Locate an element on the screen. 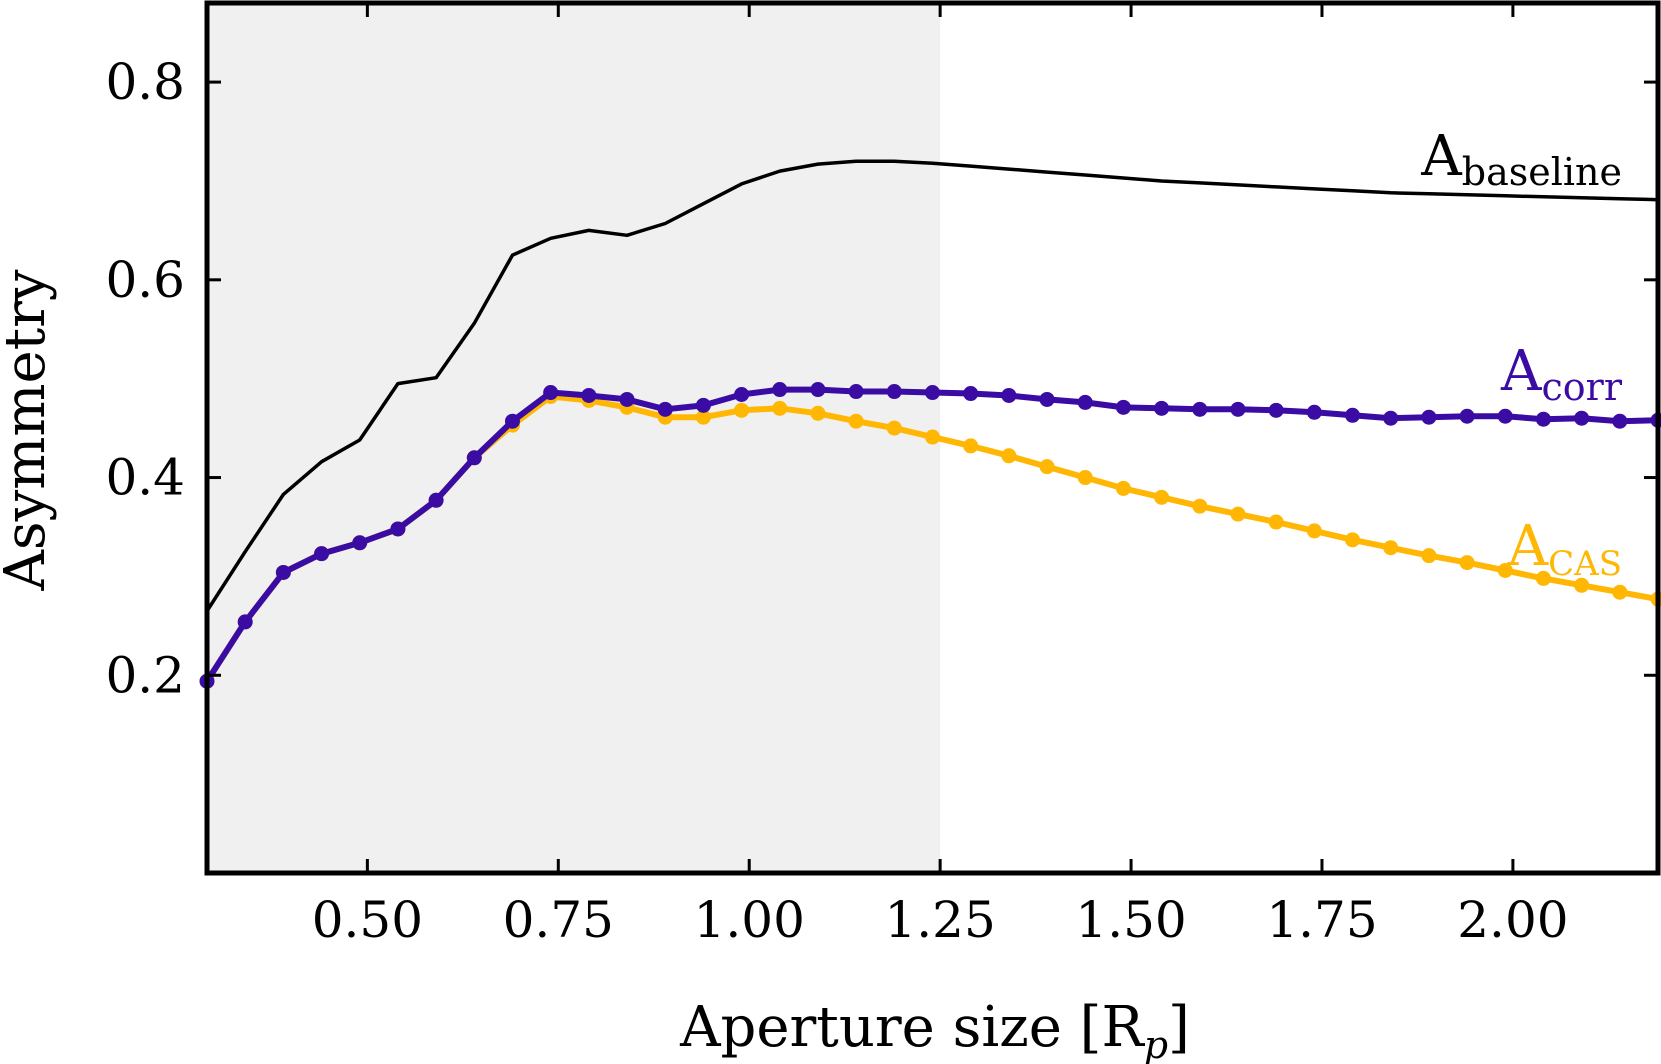 This screenshot has width=1661, height=1064. x-axis-title: Aperture size [Rp] is located at coordinates (934, 1029).